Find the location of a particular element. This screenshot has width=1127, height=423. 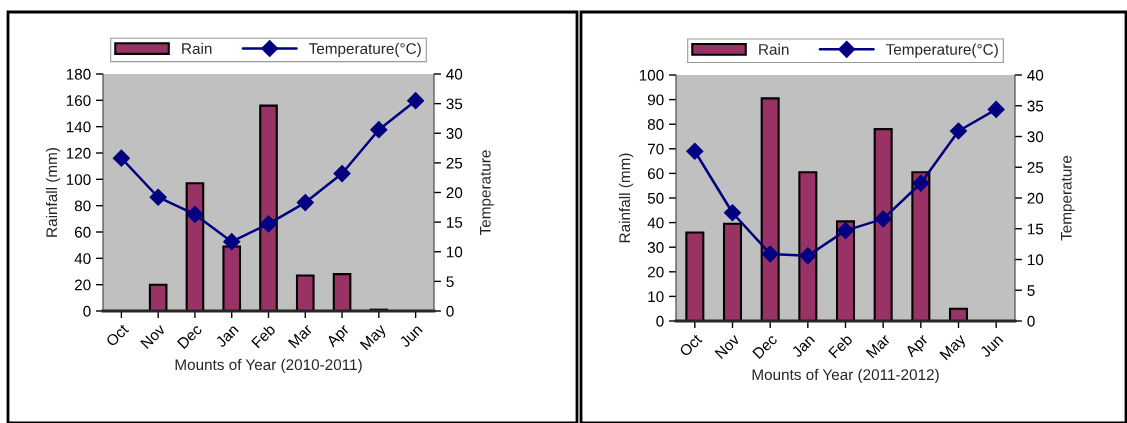

y-tick-label: 30 is located at coordinates (655, 247).